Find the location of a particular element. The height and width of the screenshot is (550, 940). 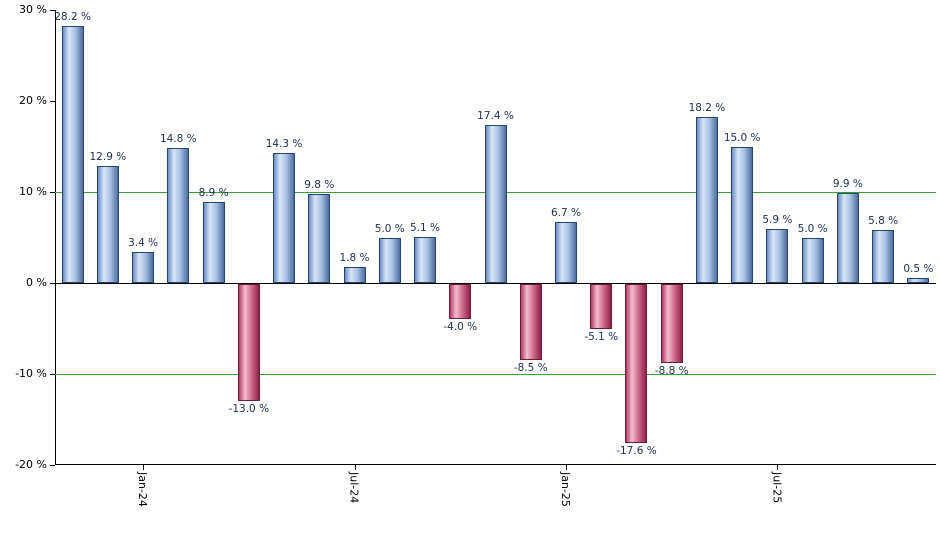

bar-value-label: 12.9 % is located at coordinates (108, 156).